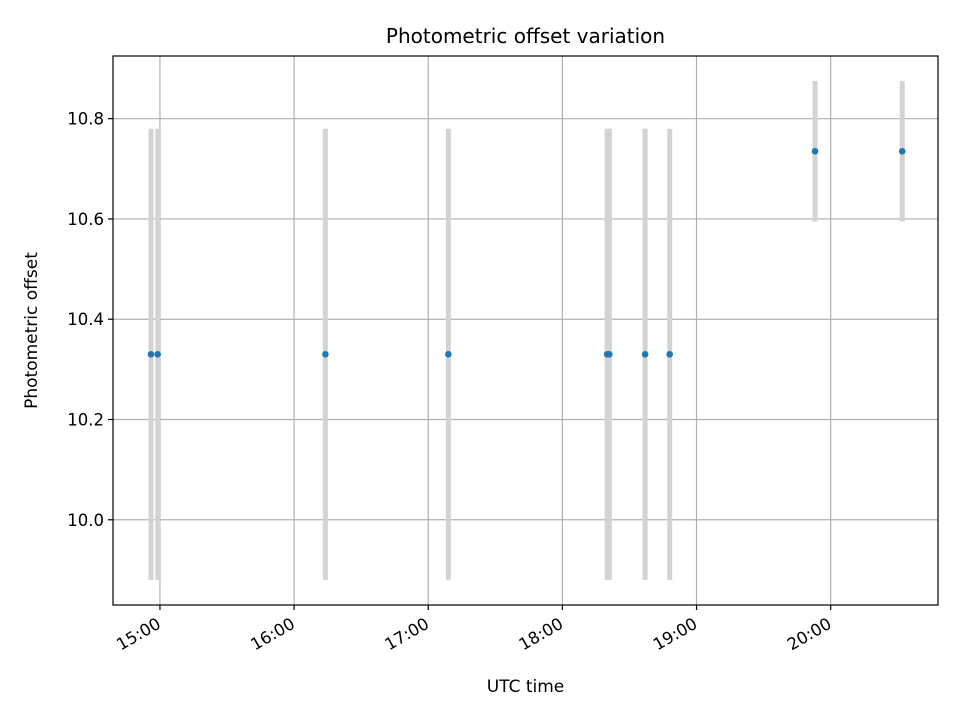 The width and height of the screenshot is (960, 720). I want to click on x-tick-label: 16:00, so click(272, 634).